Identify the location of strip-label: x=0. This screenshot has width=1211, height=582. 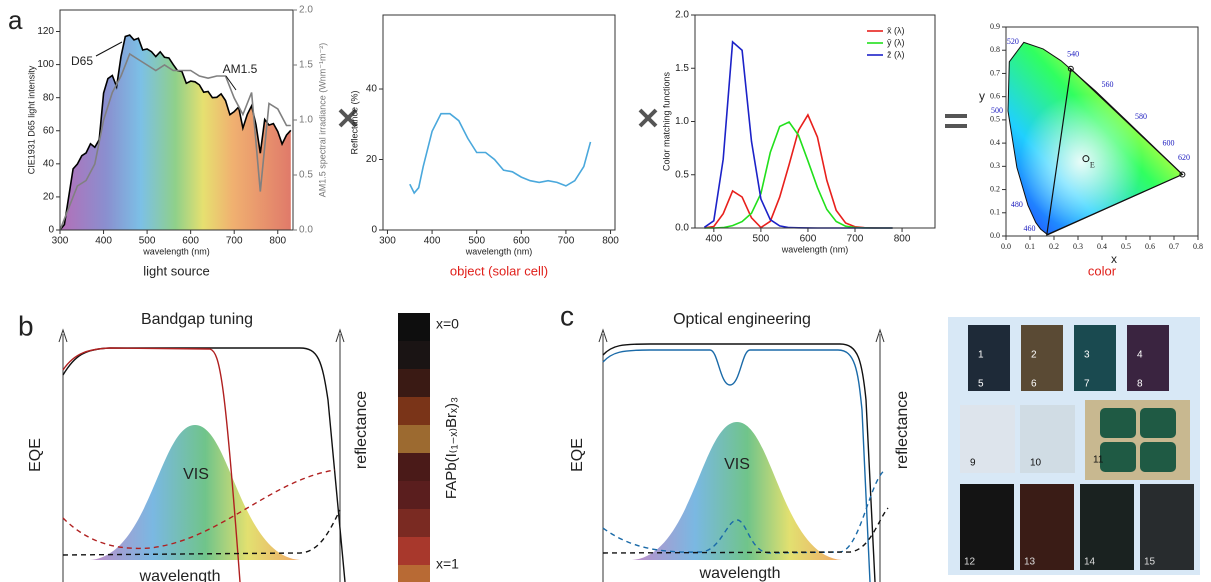
(447, 324).